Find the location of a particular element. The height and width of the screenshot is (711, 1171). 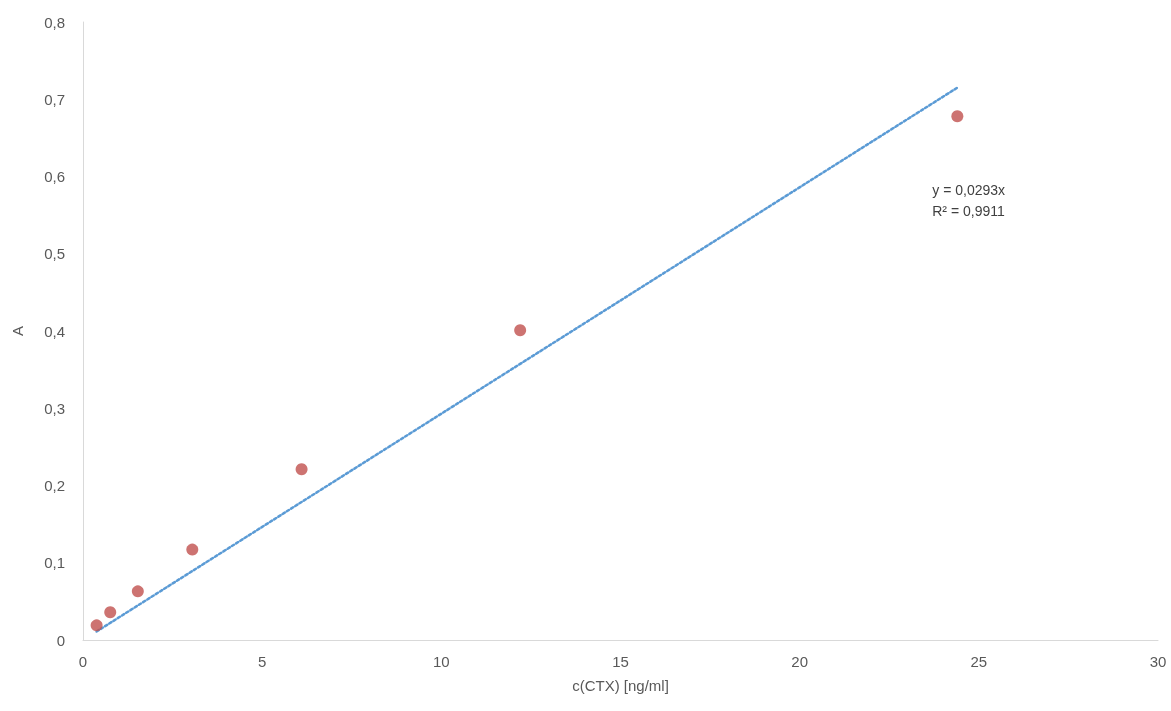

y-tick-label: 0 is located at coordinates (60, 640).